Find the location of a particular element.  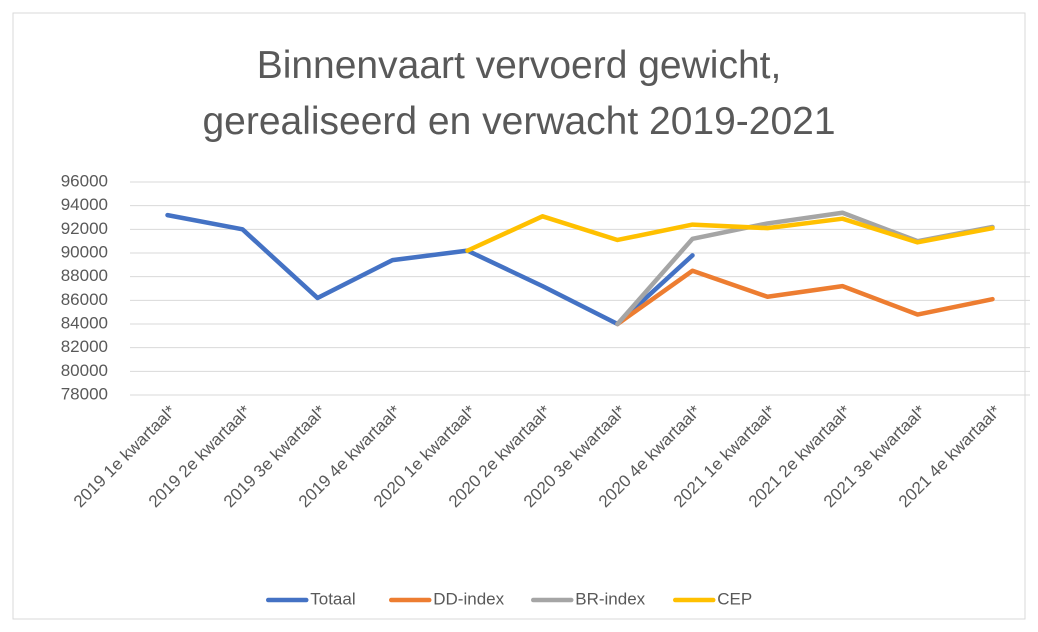

y-tick-label: 78000 is located at coordinates (84, 393).